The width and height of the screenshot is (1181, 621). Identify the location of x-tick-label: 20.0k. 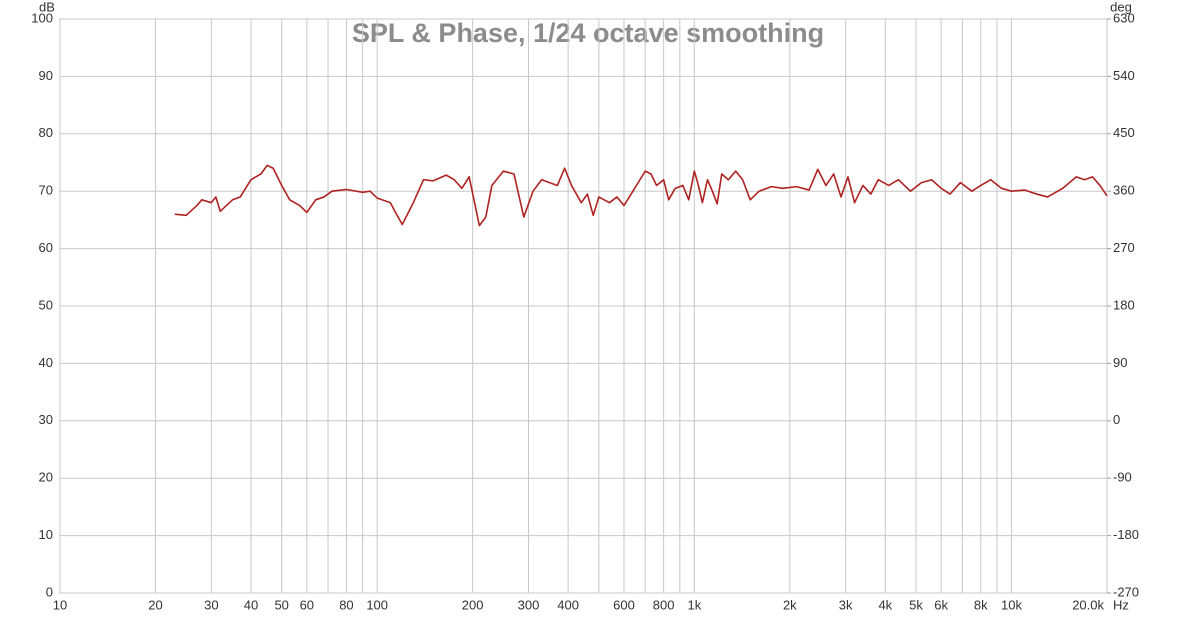
(1088, 604).